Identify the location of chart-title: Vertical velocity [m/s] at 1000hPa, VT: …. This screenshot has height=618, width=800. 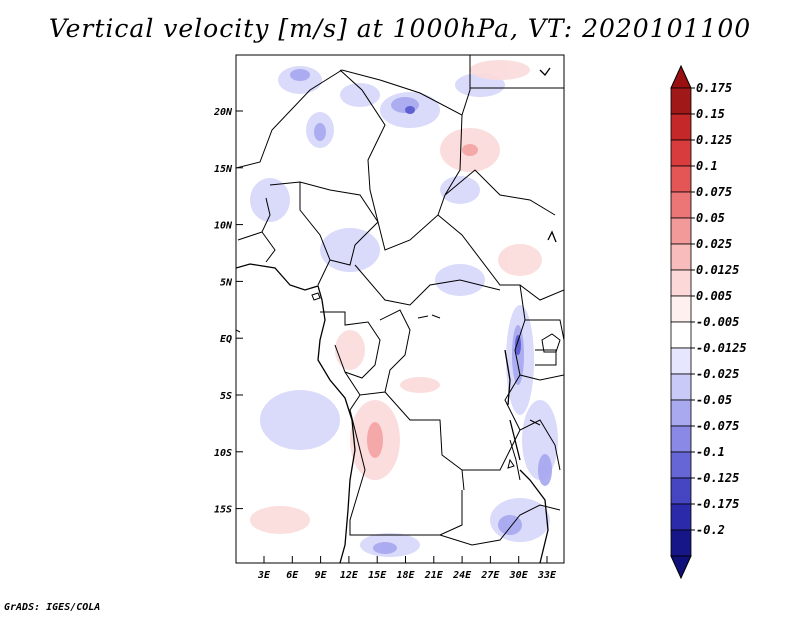
(400, 28).